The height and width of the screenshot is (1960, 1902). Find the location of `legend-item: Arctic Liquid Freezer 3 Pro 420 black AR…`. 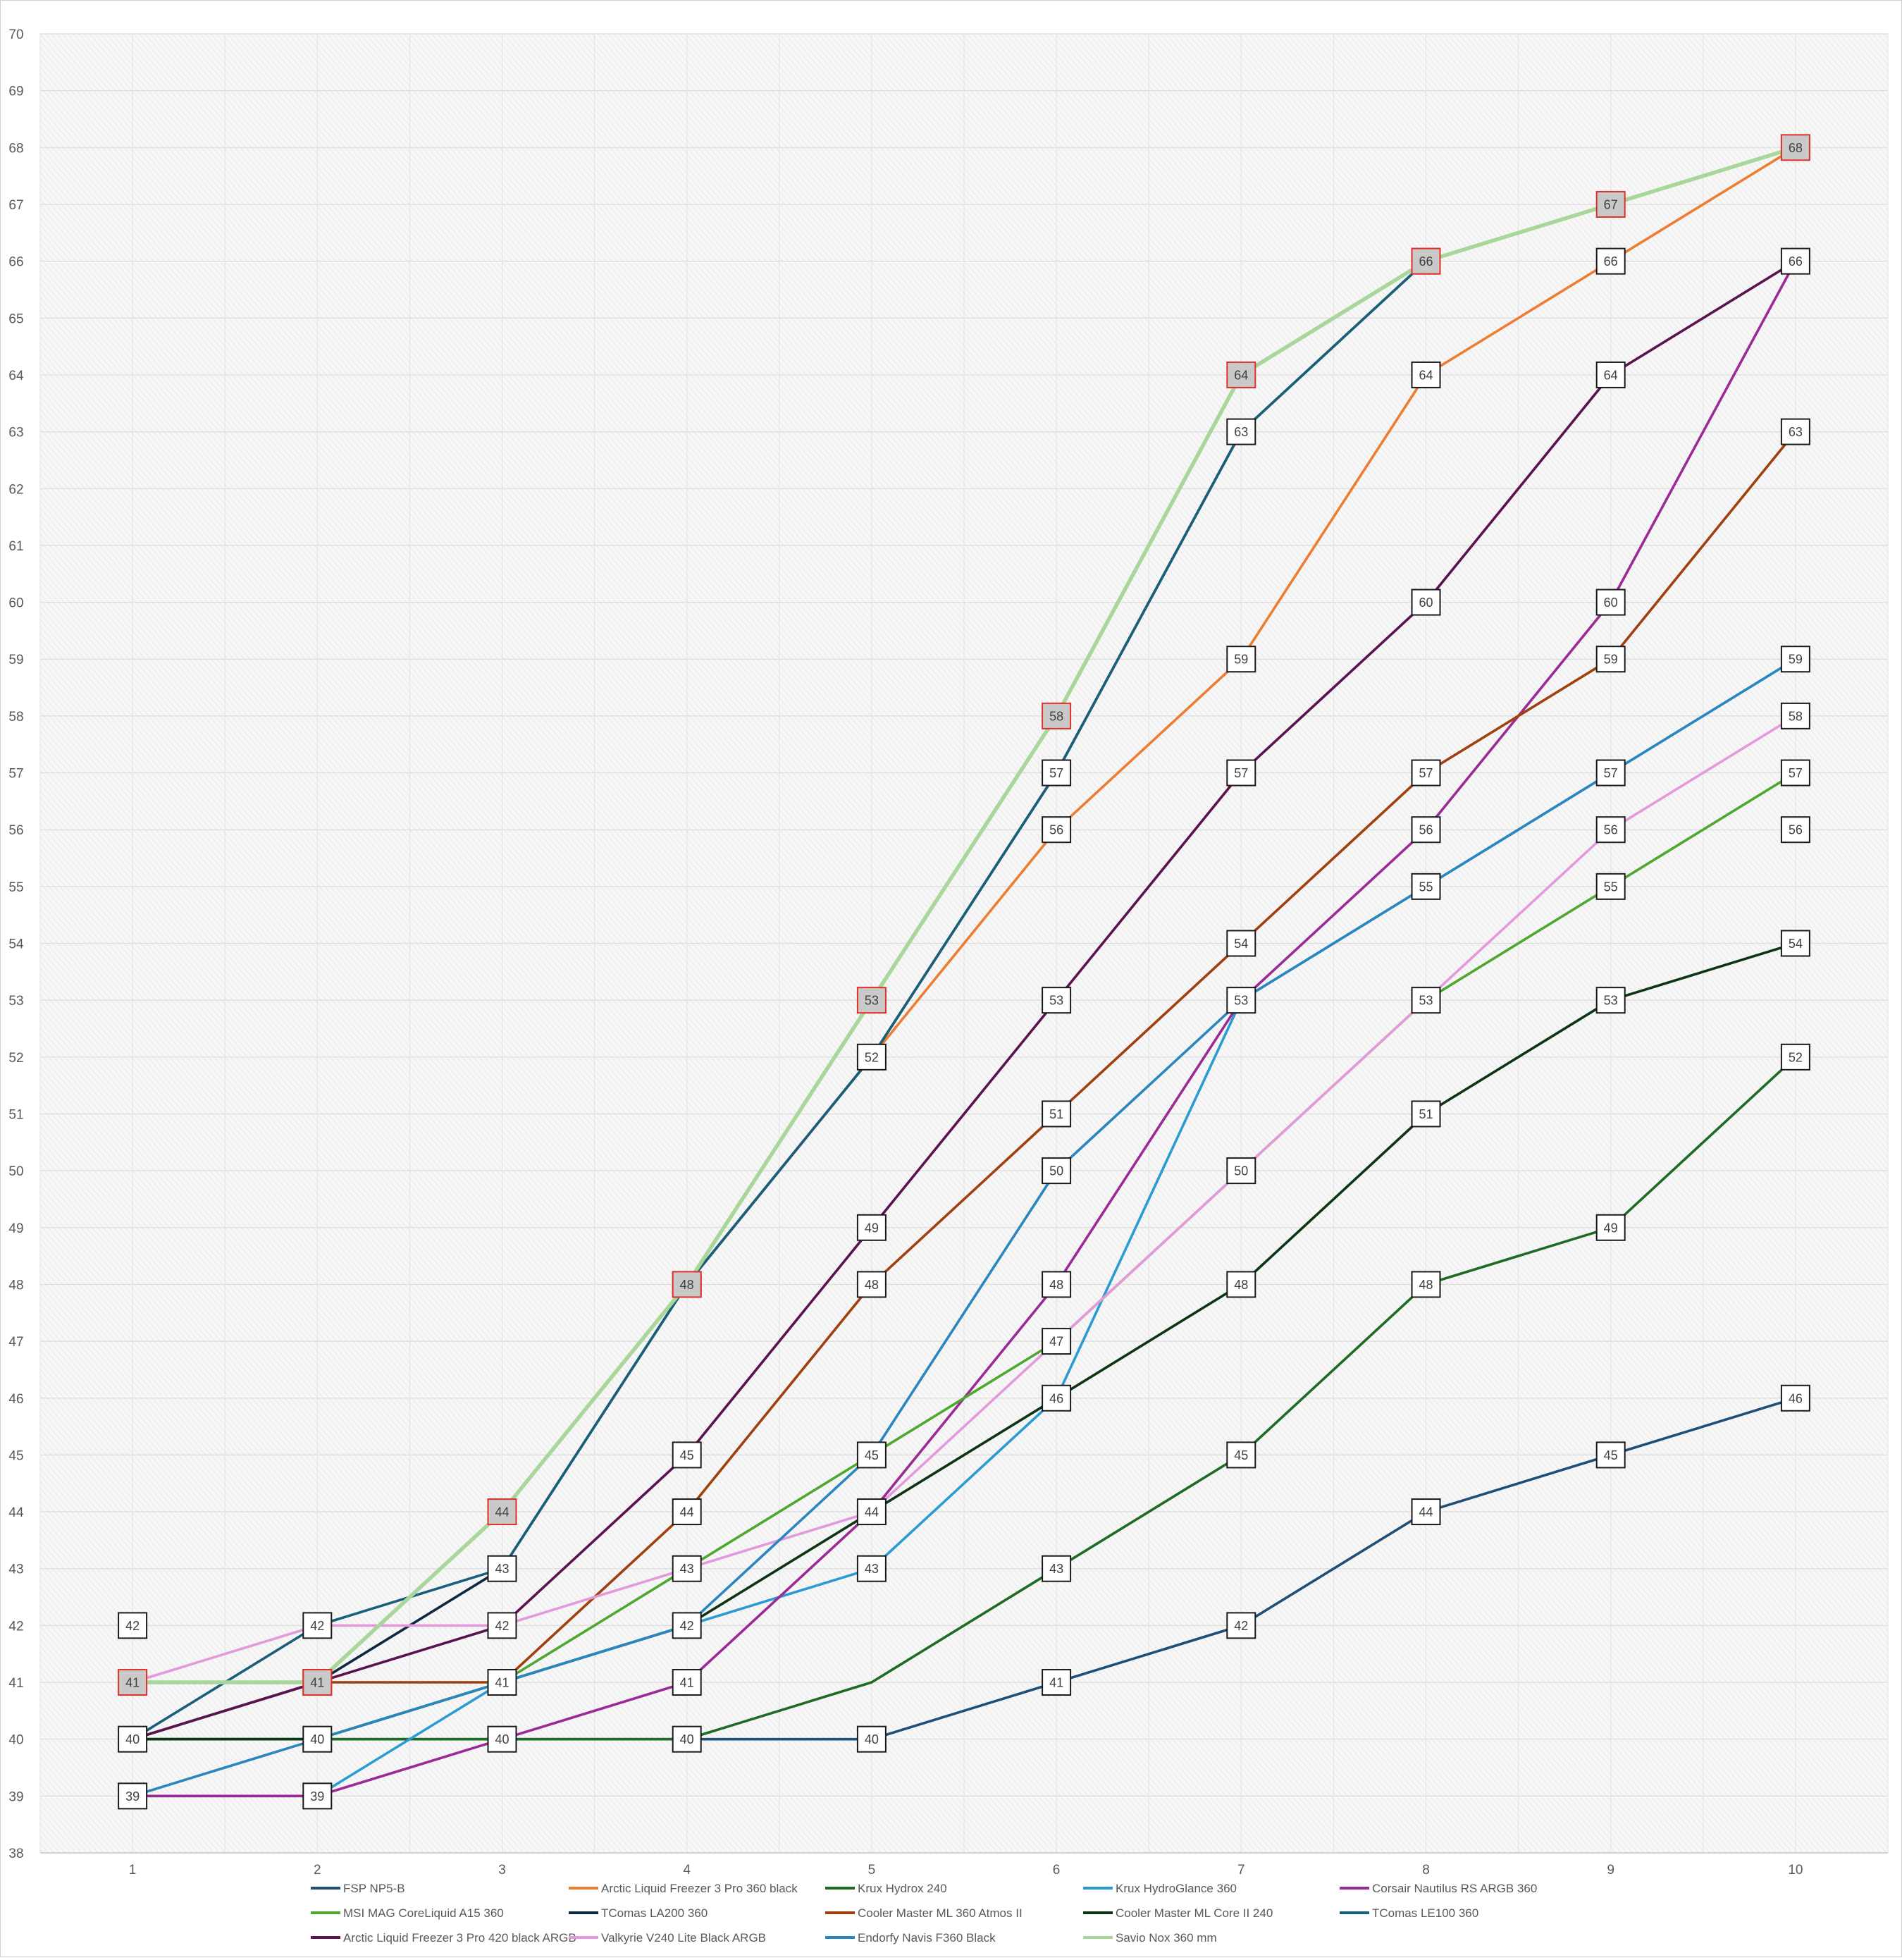

legend-item: Arctic Liquid Freezer 3 Pro 420 black AR… is located at coordinates (443, 1938).